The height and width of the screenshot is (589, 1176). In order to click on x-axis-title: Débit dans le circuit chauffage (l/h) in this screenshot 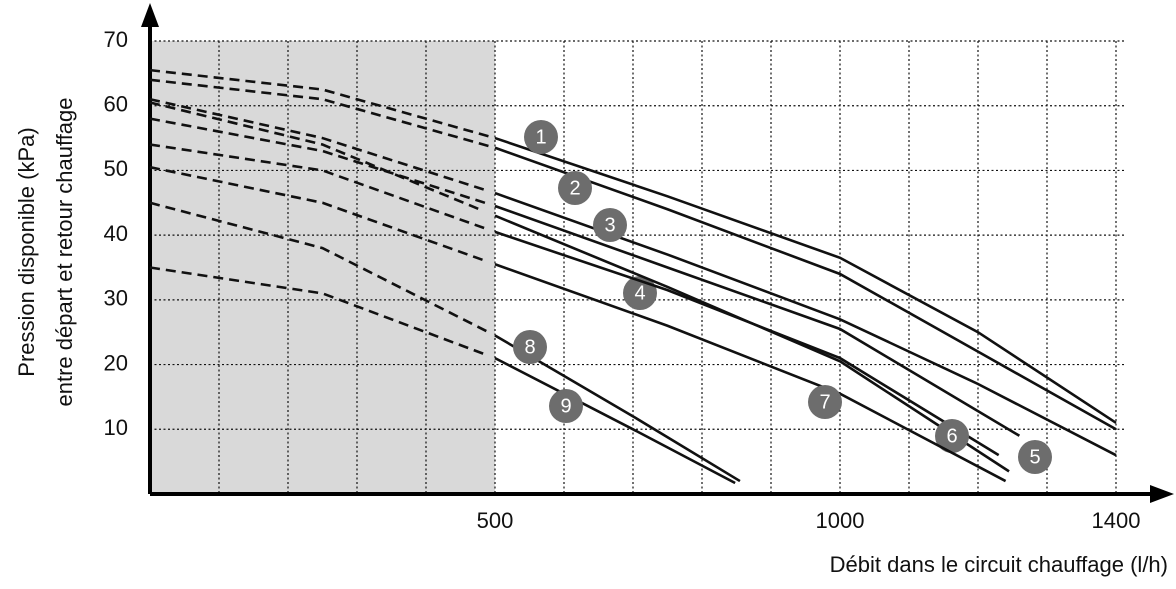, I will do `click(999, 564)`.